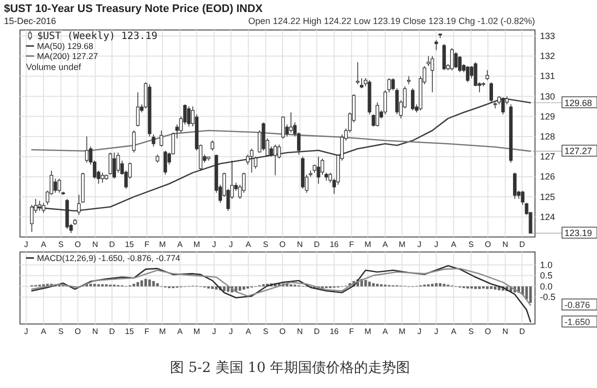 The image size is (597, 388). I want to click on y-tick-label: 0.0, so click(546, 286).